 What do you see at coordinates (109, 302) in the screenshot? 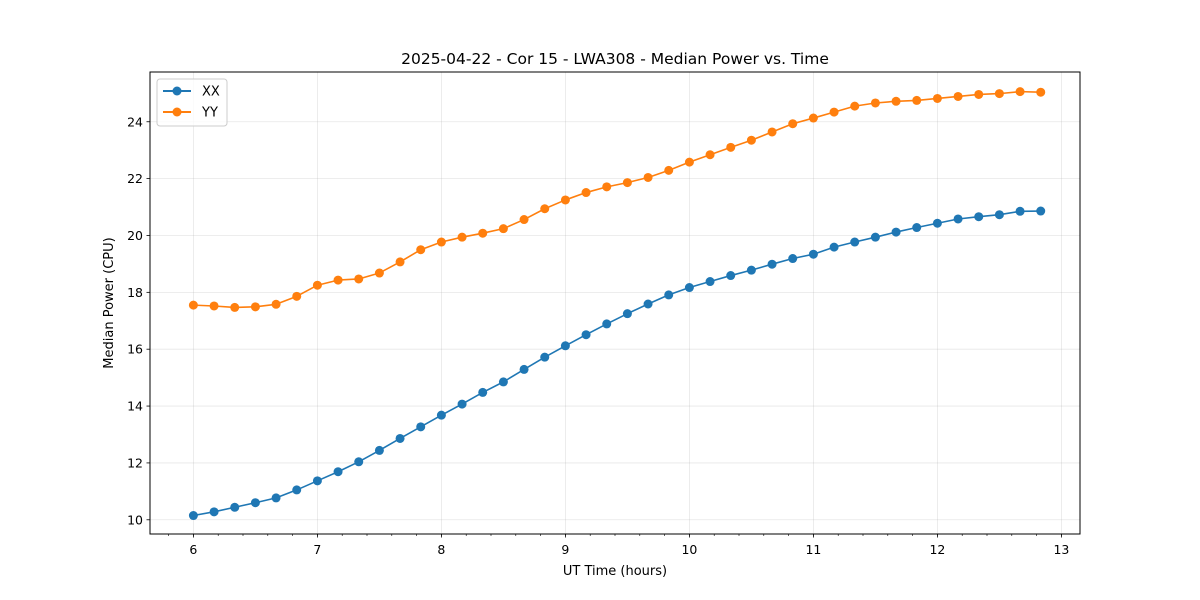
I see `y-axis-label: Median Power (CPU)` at bounding box center [109, 302].